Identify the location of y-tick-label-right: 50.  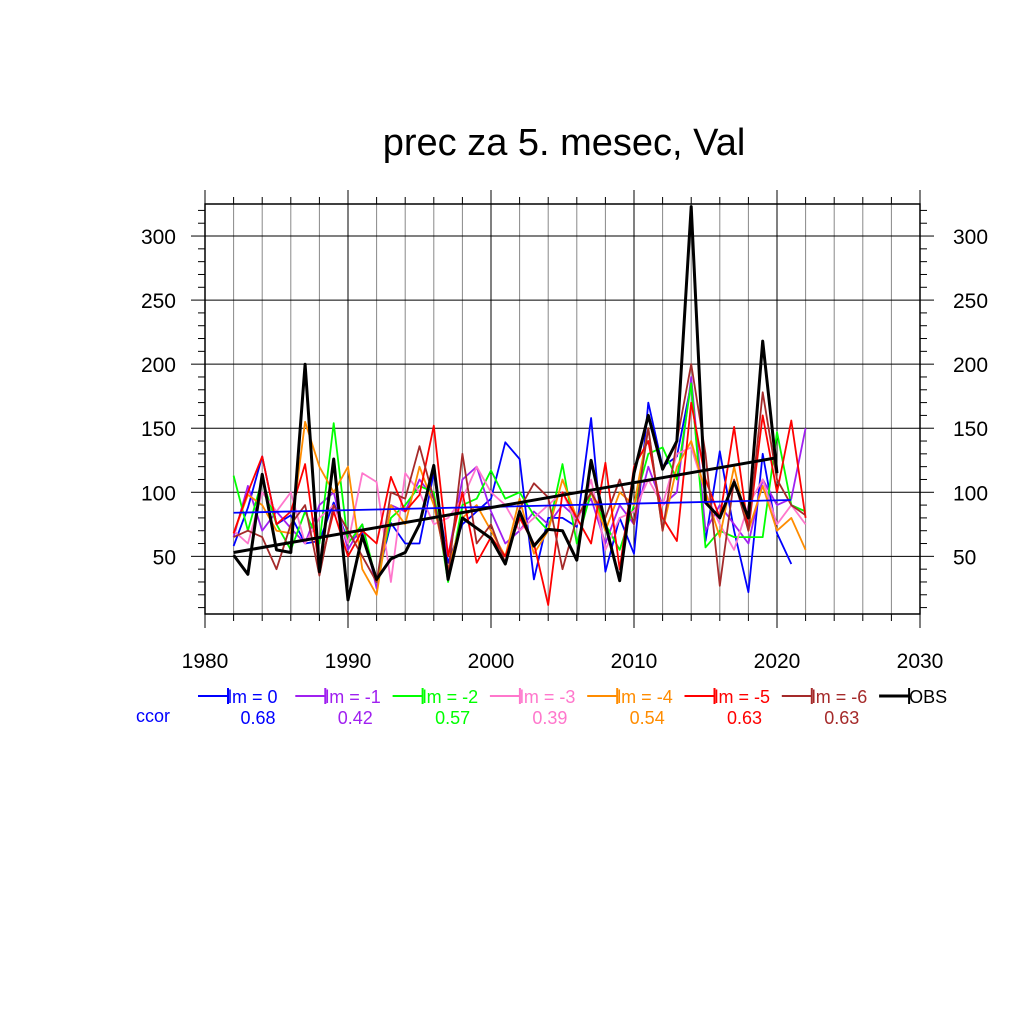
(964, 557).